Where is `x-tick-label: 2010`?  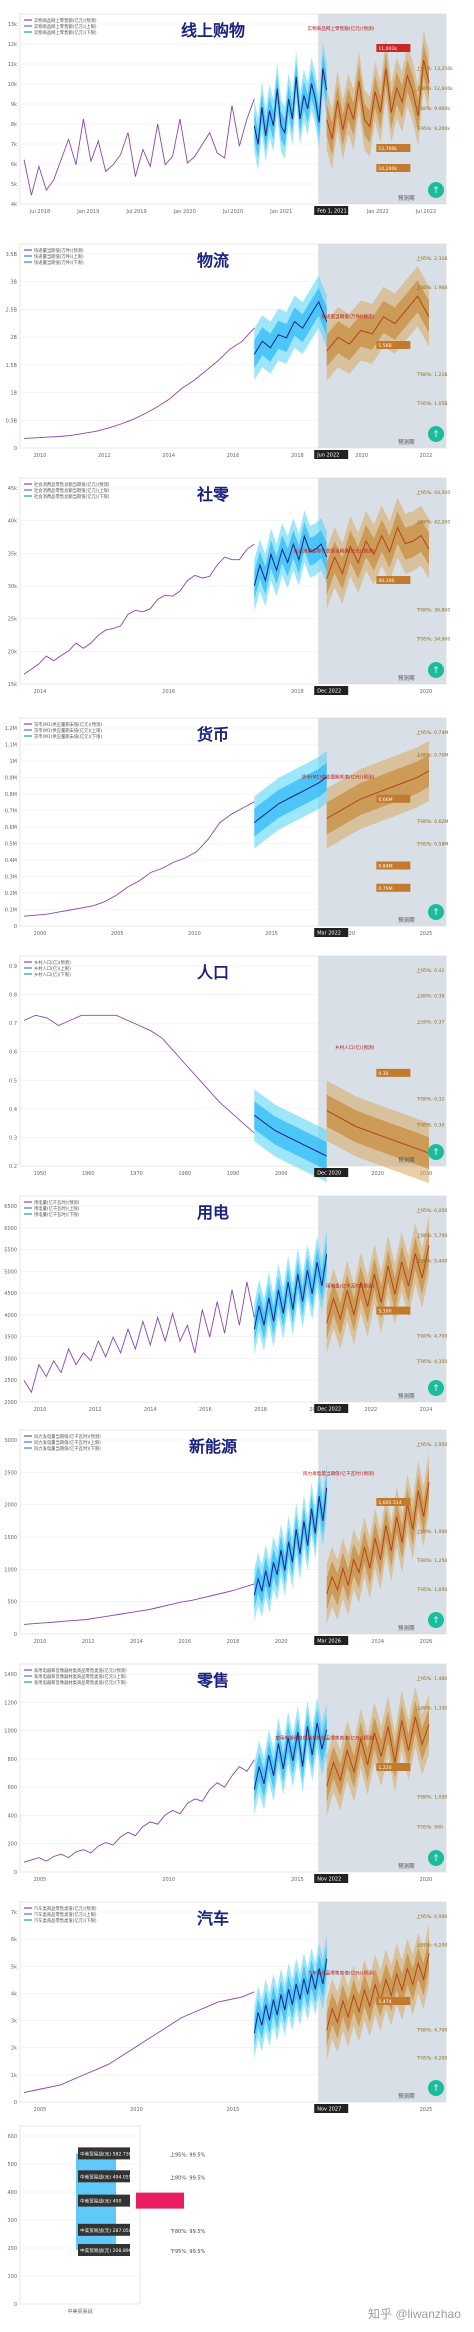 x-tick-label: 2010 is located at coordinates (194, 934).